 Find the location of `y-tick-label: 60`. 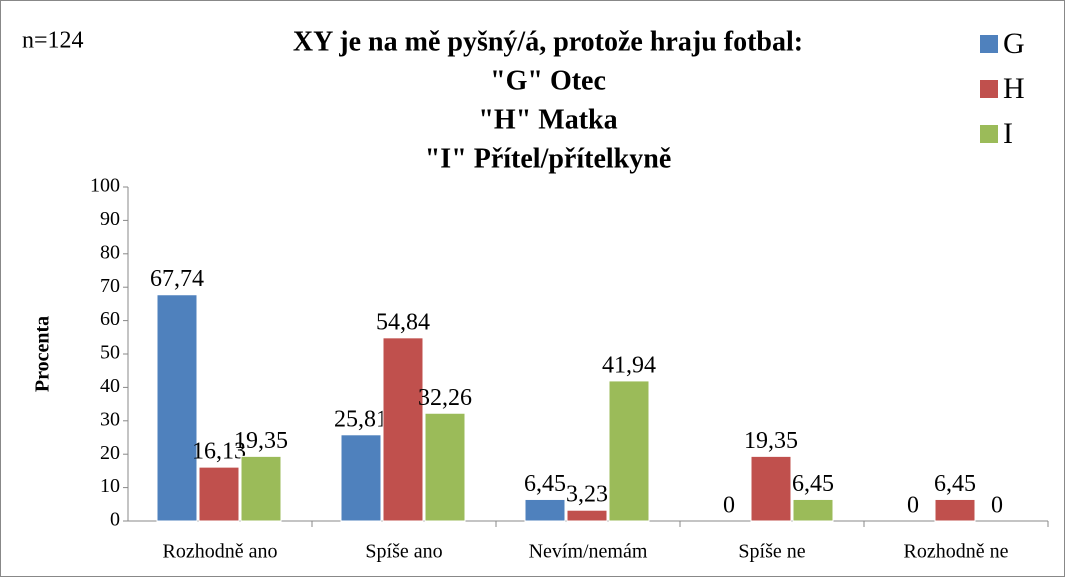

y-tick-label: 60 is located at coordinates (110, 319).